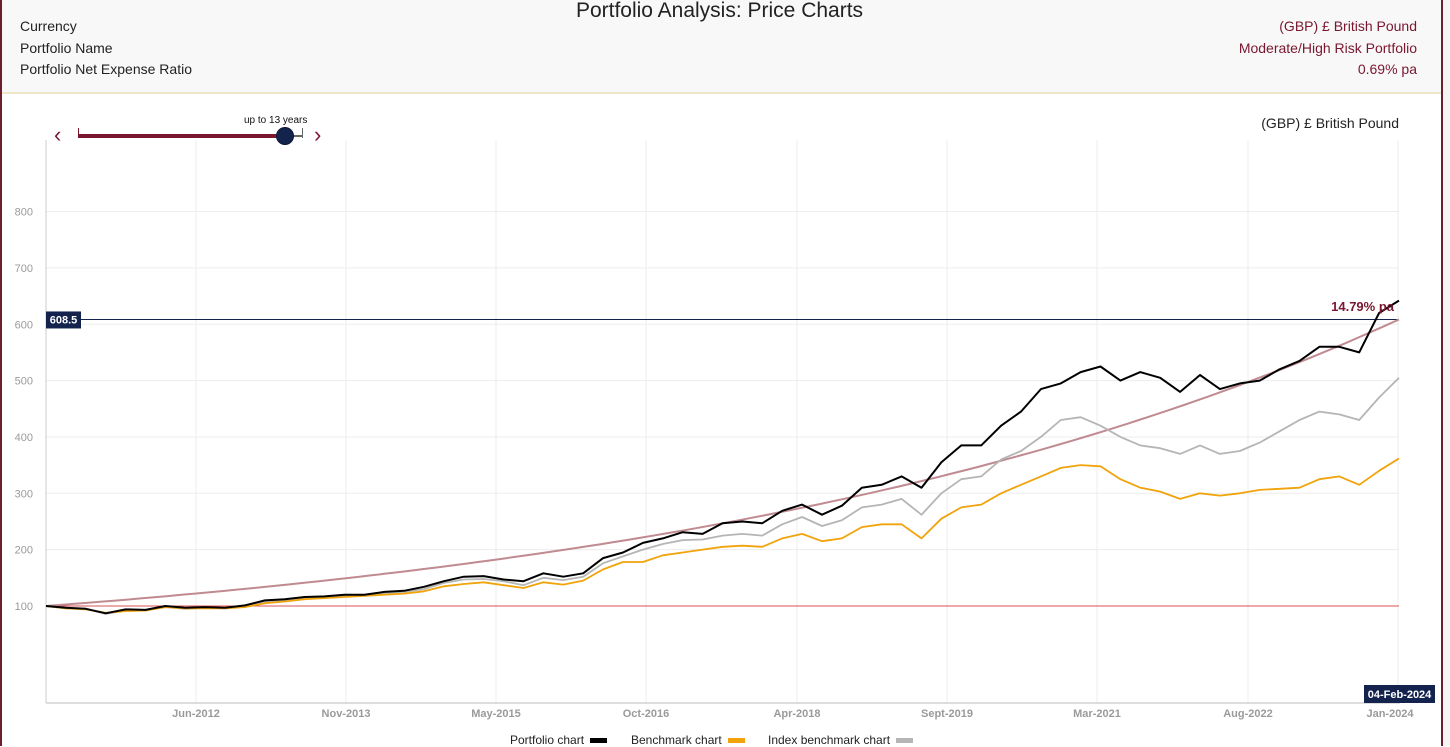 This screenshot has width=1450, height=747. I want to click on slider-end-tick, so click(302, 133).